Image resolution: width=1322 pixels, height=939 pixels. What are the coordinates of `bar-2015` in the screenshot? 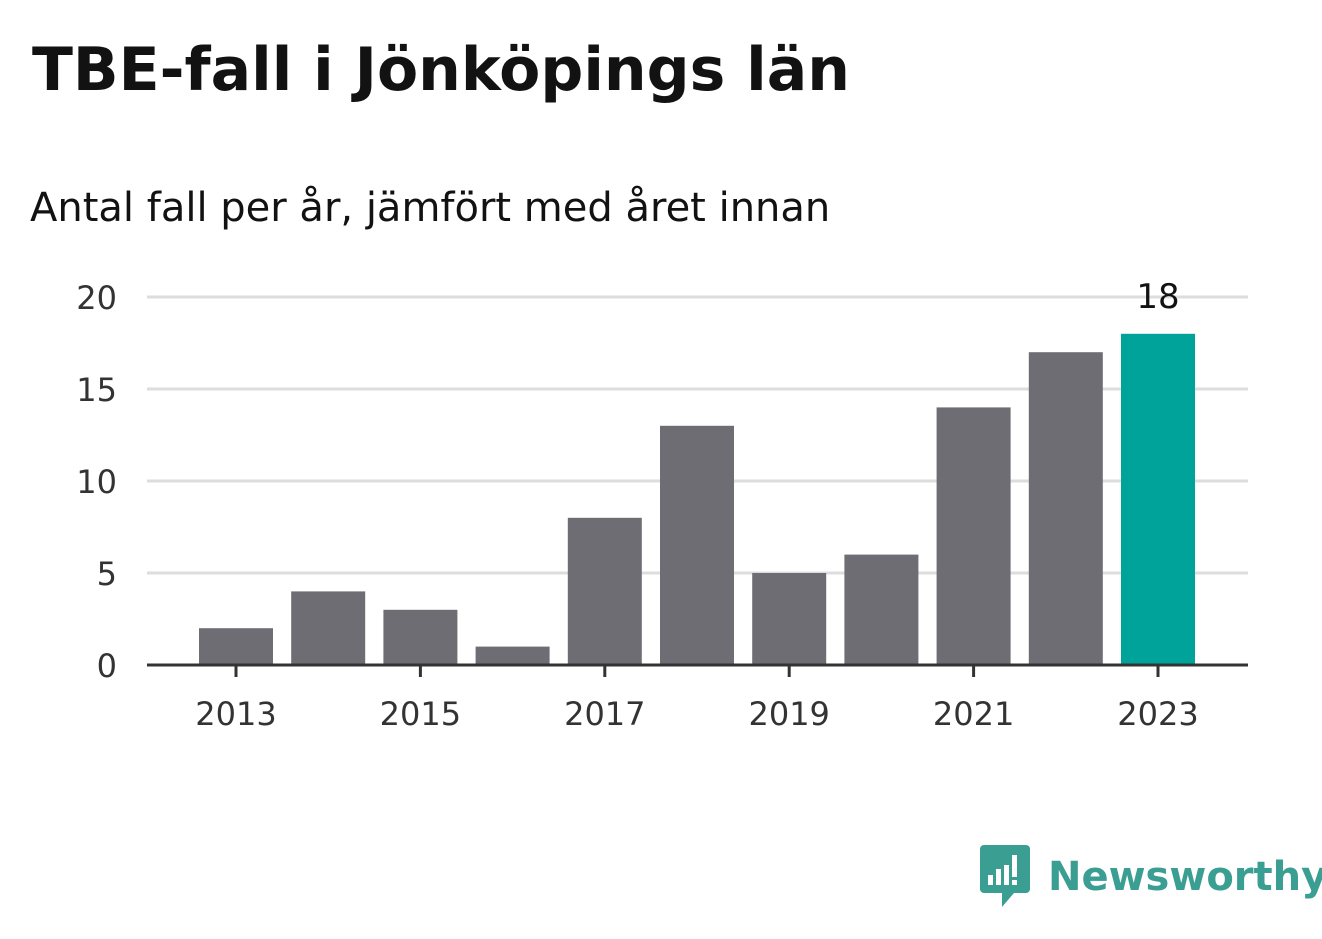 It's located at (420, 637).